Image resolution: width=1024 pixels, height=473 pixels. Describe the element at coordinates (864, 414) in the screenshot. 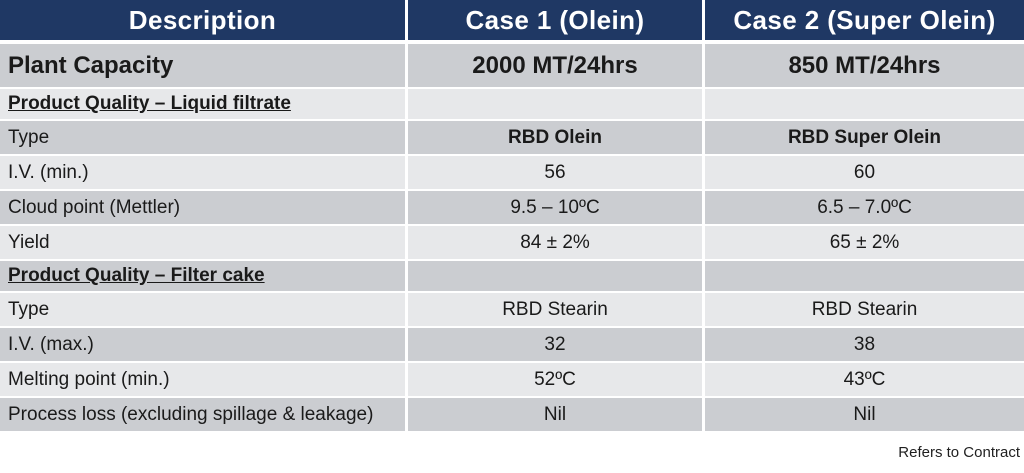

I see `case2-value-cell: Nil` at that location.